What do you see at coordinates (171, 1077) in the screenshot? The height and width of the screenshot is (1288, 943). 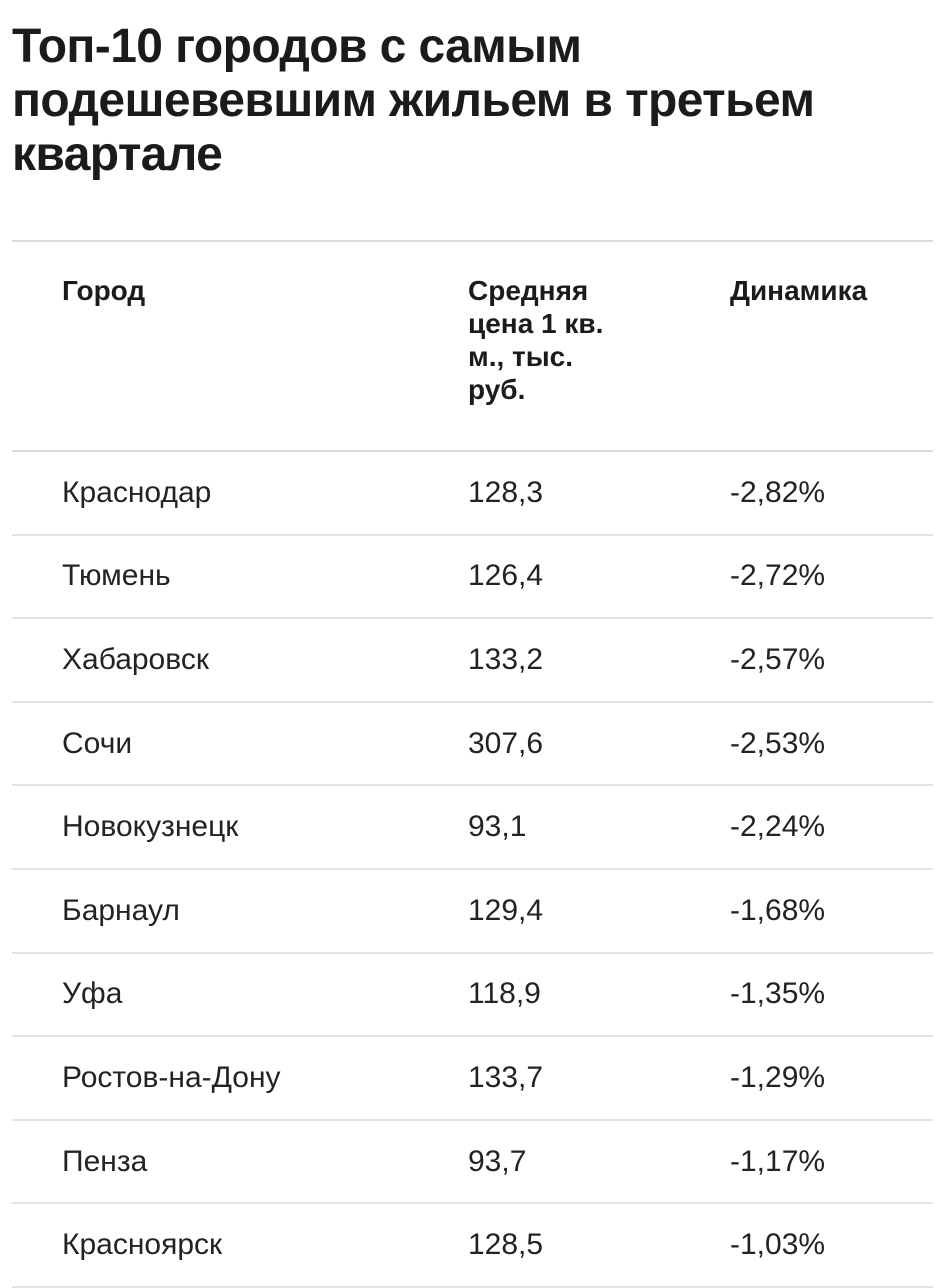 I see `city-cell: Ростов-на-Дону` at bounding box center [171, 1077].